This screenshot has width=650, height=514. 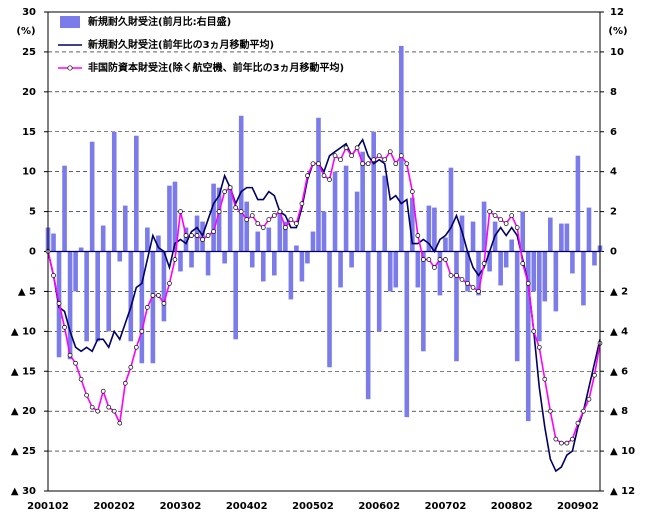 What do you see at coordinates (29, 92) in the screenshot?
I see `y-tick-label: 20` at bounding box center [29, 92].